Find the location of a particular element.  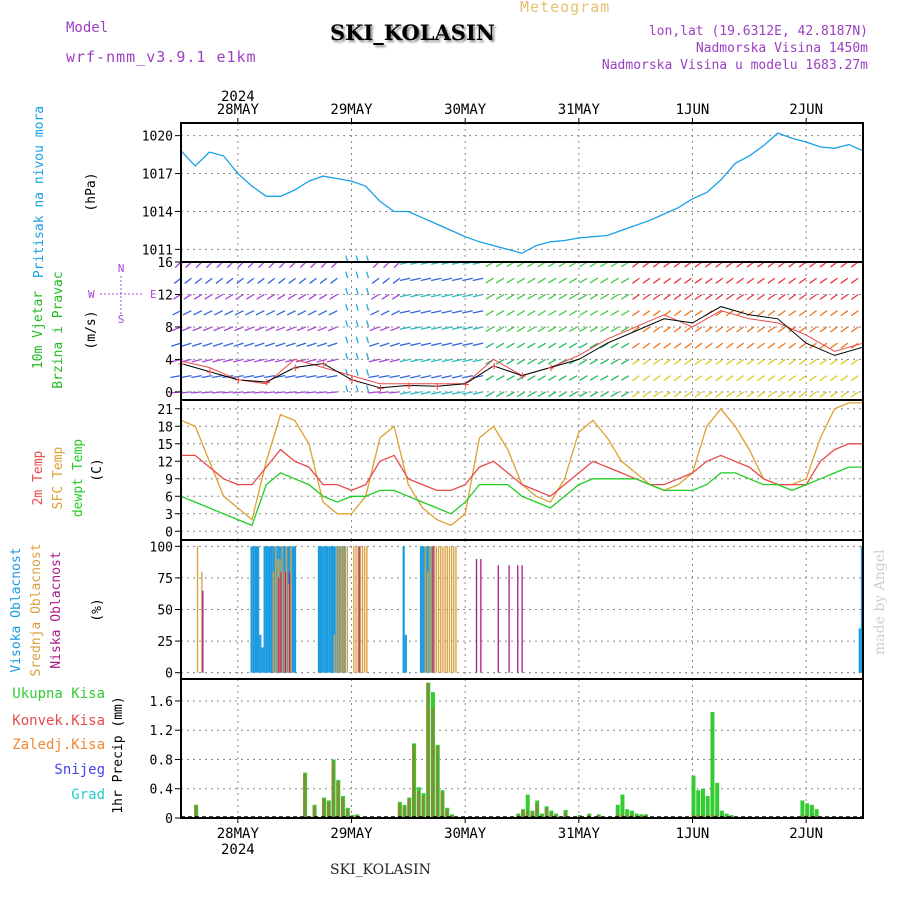

precip-legend-4: Grad is located at coordinates (88, 795).